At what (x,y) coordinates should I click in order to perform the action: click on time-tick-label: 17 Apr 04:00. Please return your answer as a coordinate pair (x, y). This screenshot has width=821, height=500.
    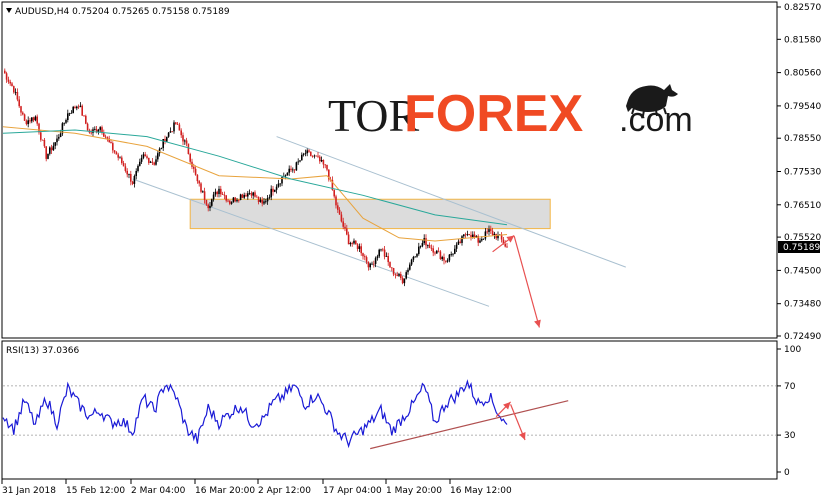
    Looking at the image, I should click on (352, 491).